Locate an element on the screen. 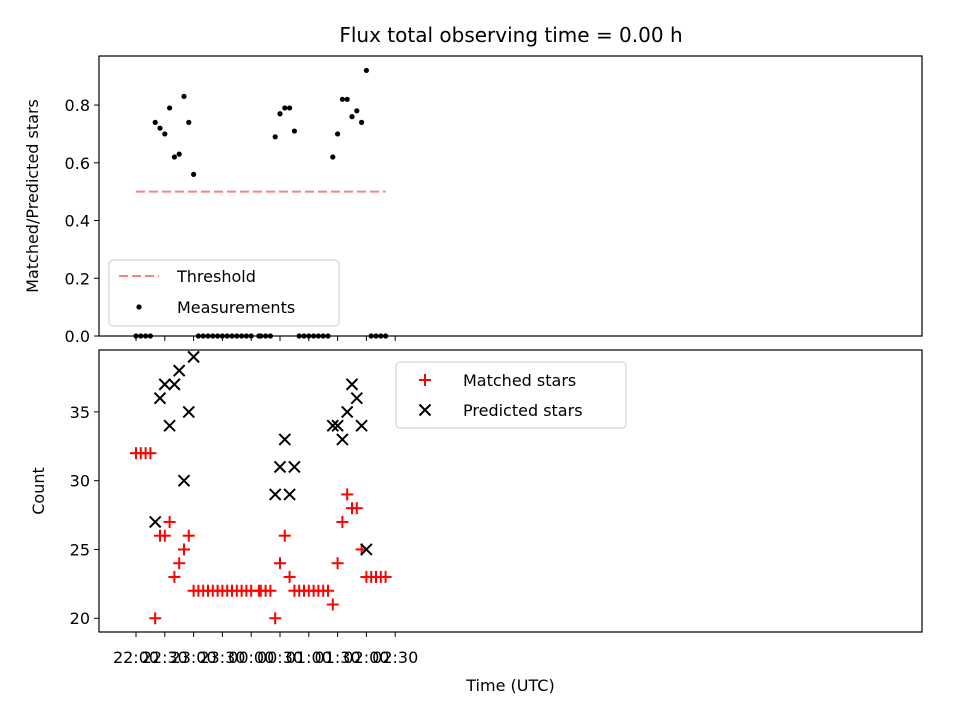 Image resolution: width=960 pixels, height=720 pixels. legend-threshold-label: Threshold is located at coordinates (216, 276).